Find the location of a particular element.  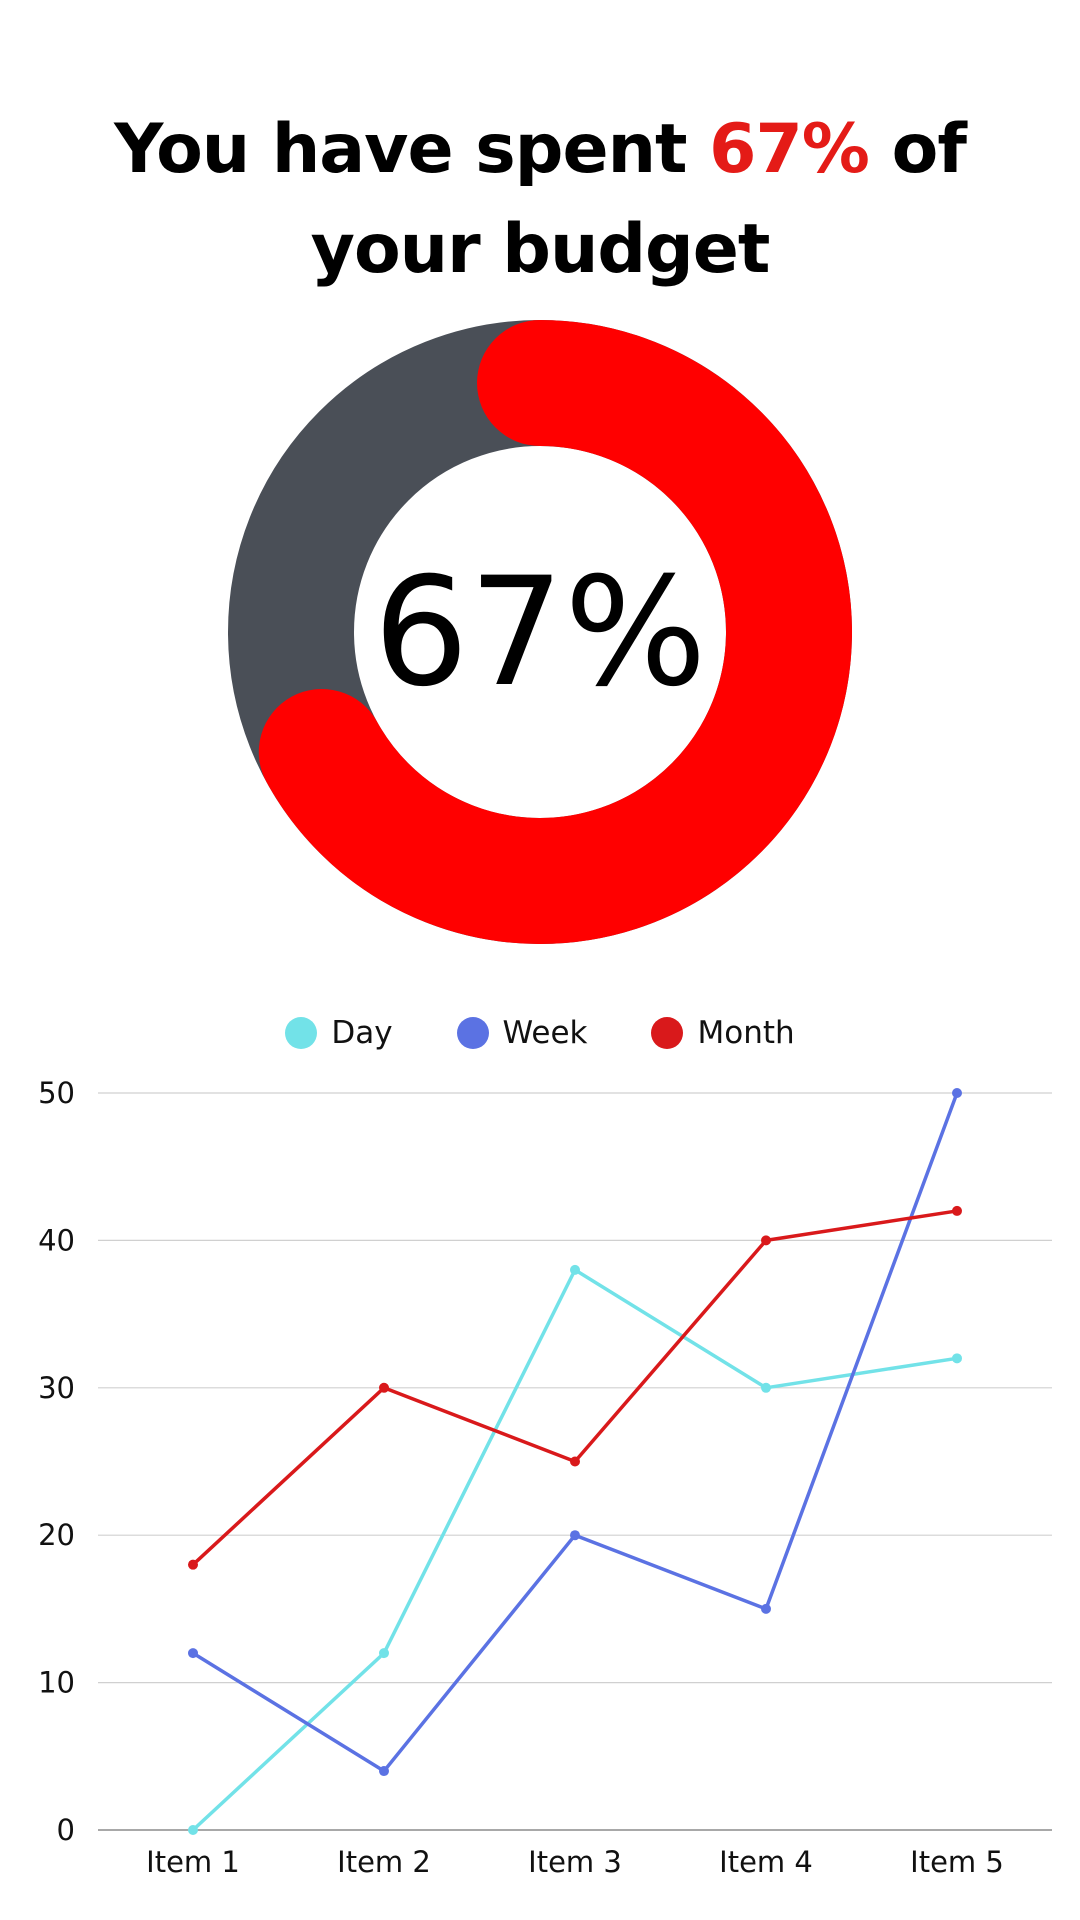

donut-center-label: 67% is located at coordinates (539, 633).